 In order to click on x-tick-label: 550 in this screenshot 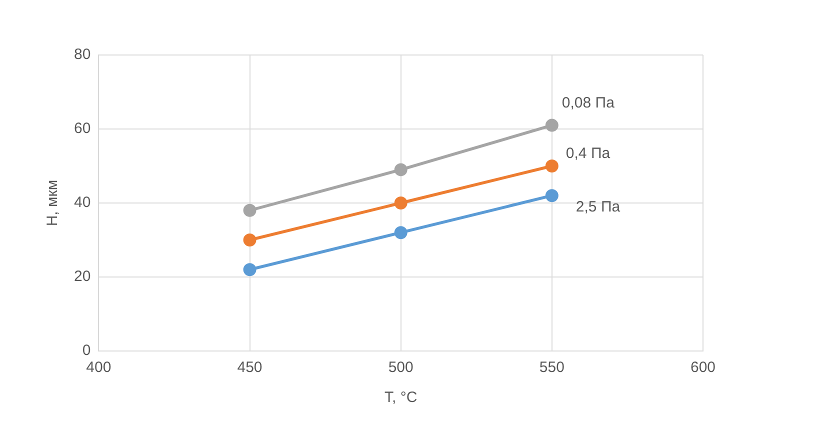, I will do `click(551, 367)`.